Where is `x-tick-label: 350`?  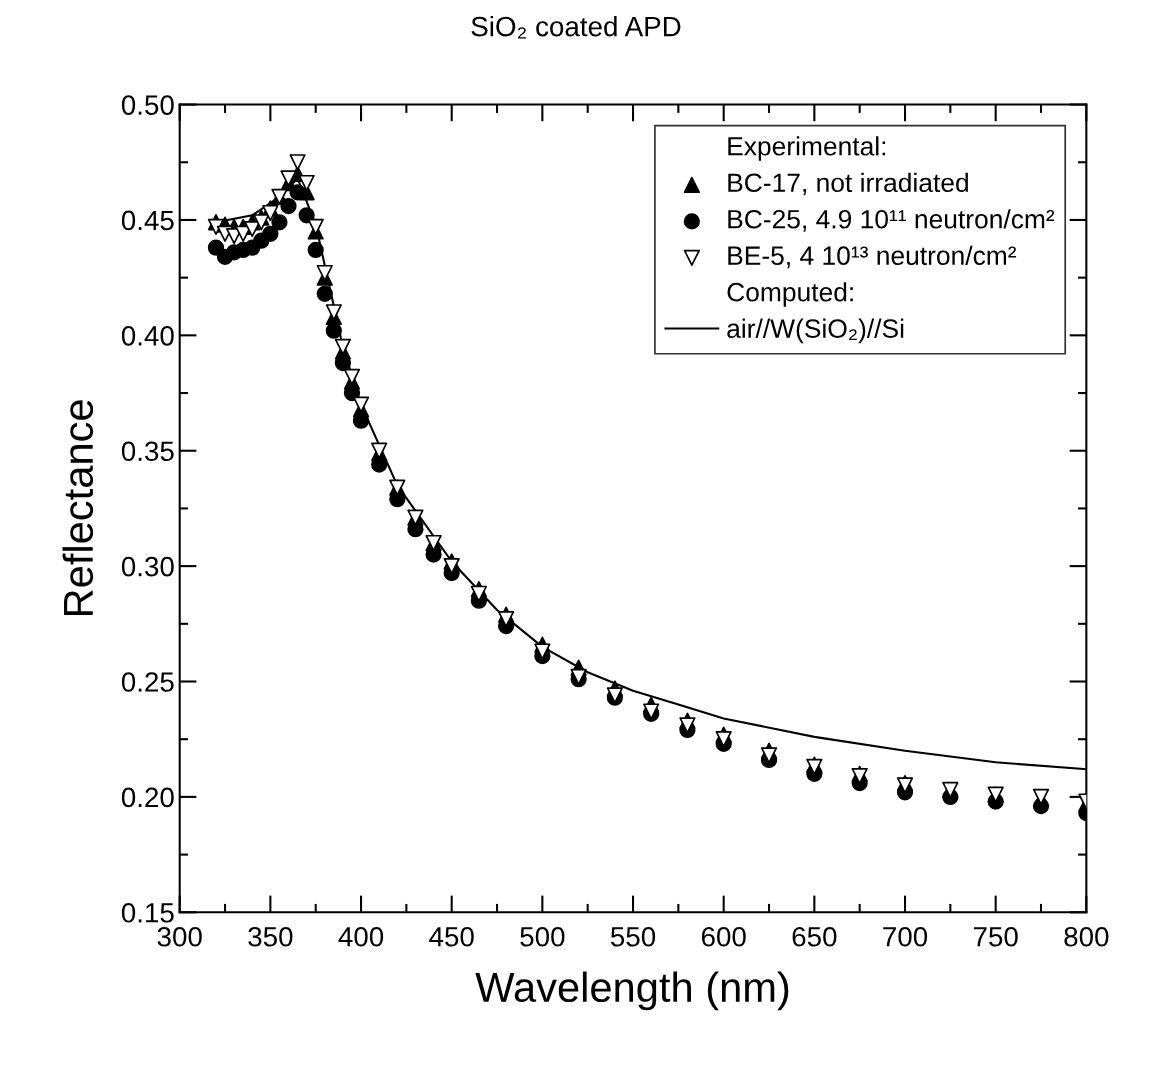 x-tick-label: 350 is located at coordinates (270, 936).